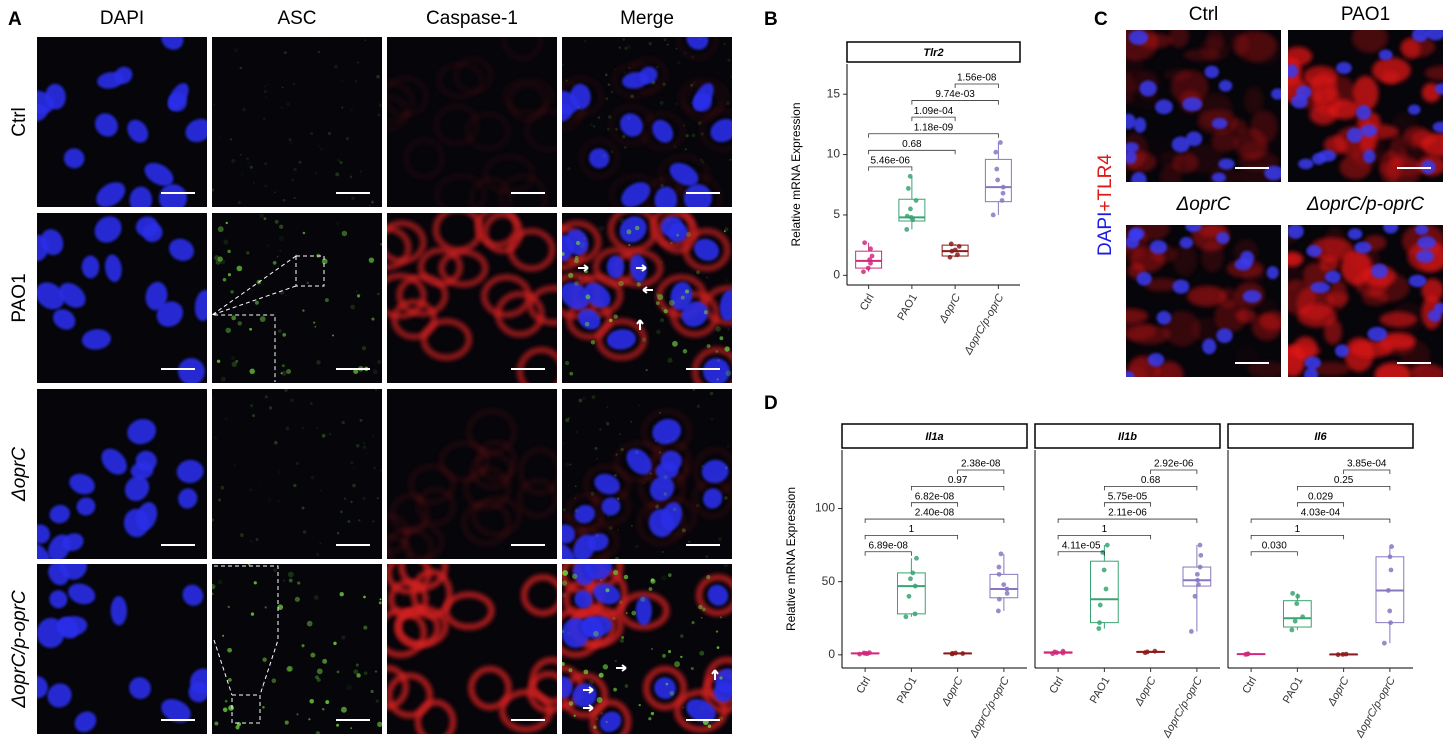  What do you see at coordinates (297, 649) in the screenshot?
I see `micrograph` at bounding box center [297, 649].